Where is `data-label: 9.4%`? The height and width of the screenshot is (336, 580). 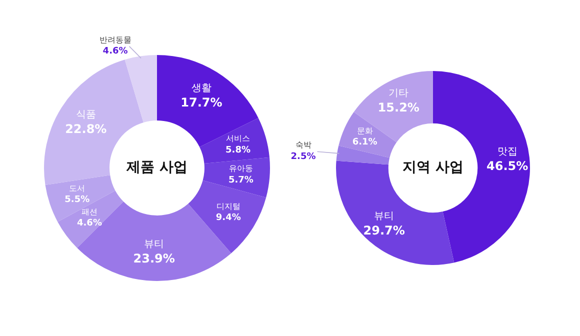
data-label: 9.4% is located at coordinates (228, 218).